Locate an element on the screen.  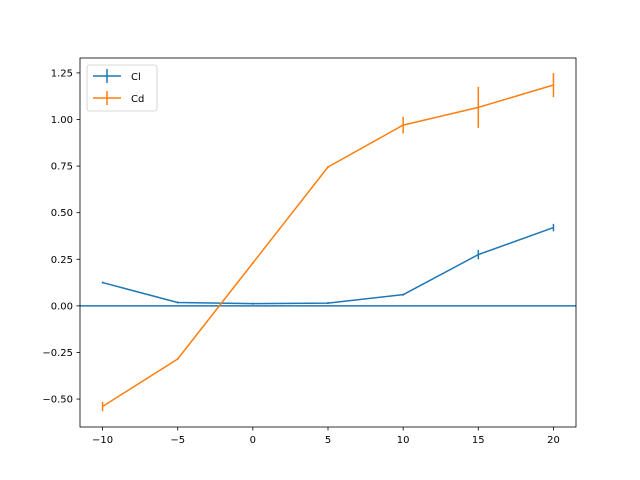
x-tick-label-3: 5 is located at coordinates (328, 440).